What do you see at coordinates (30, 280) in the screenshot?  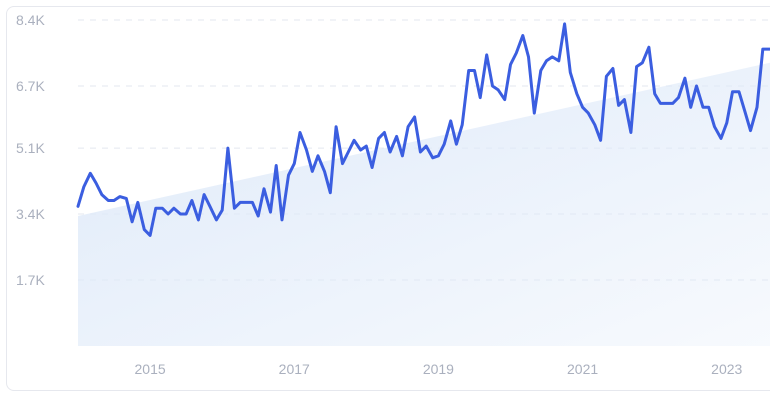 I see `y-tick-label: 1.7K` at bounding box center [30, 280].